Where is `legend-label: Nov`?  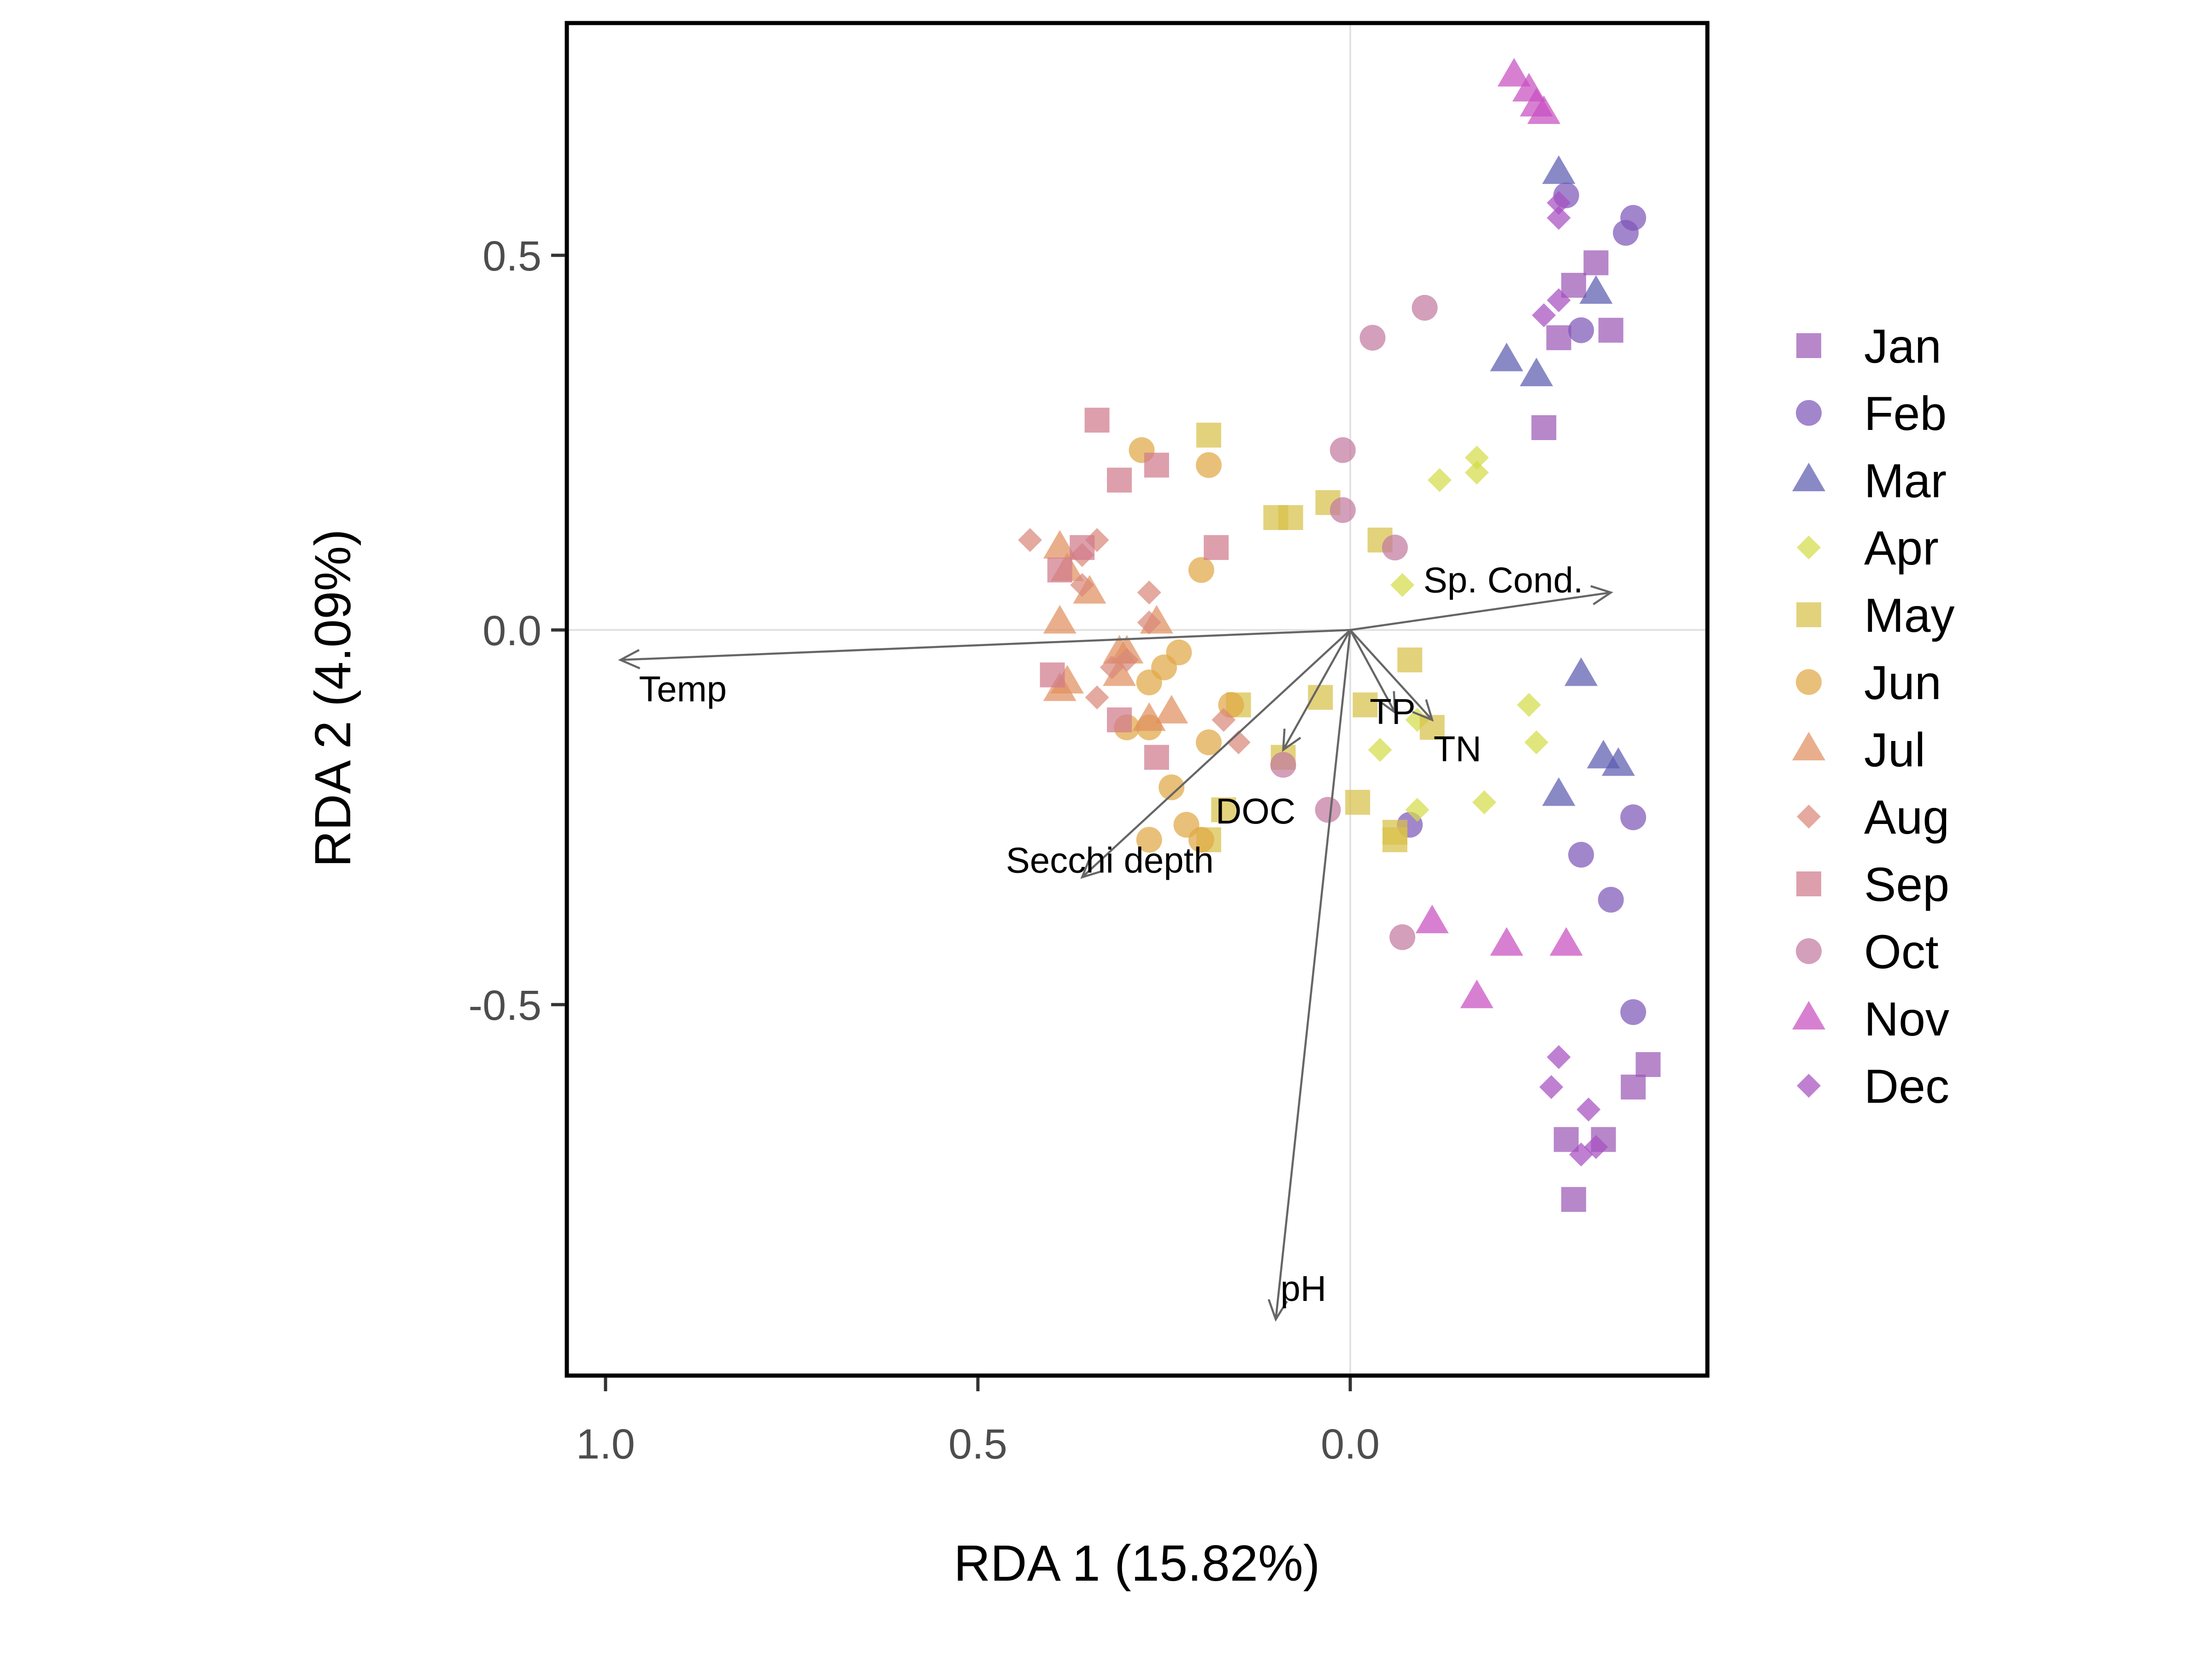
legend-label: Nov is located at coordinates (1906, 1019).